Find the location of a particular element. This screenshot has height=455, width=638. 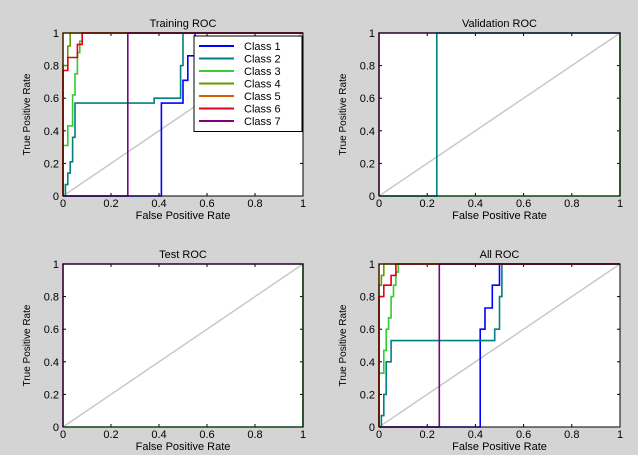

legend-label: Class 6 is located at coordinates (262, 110).